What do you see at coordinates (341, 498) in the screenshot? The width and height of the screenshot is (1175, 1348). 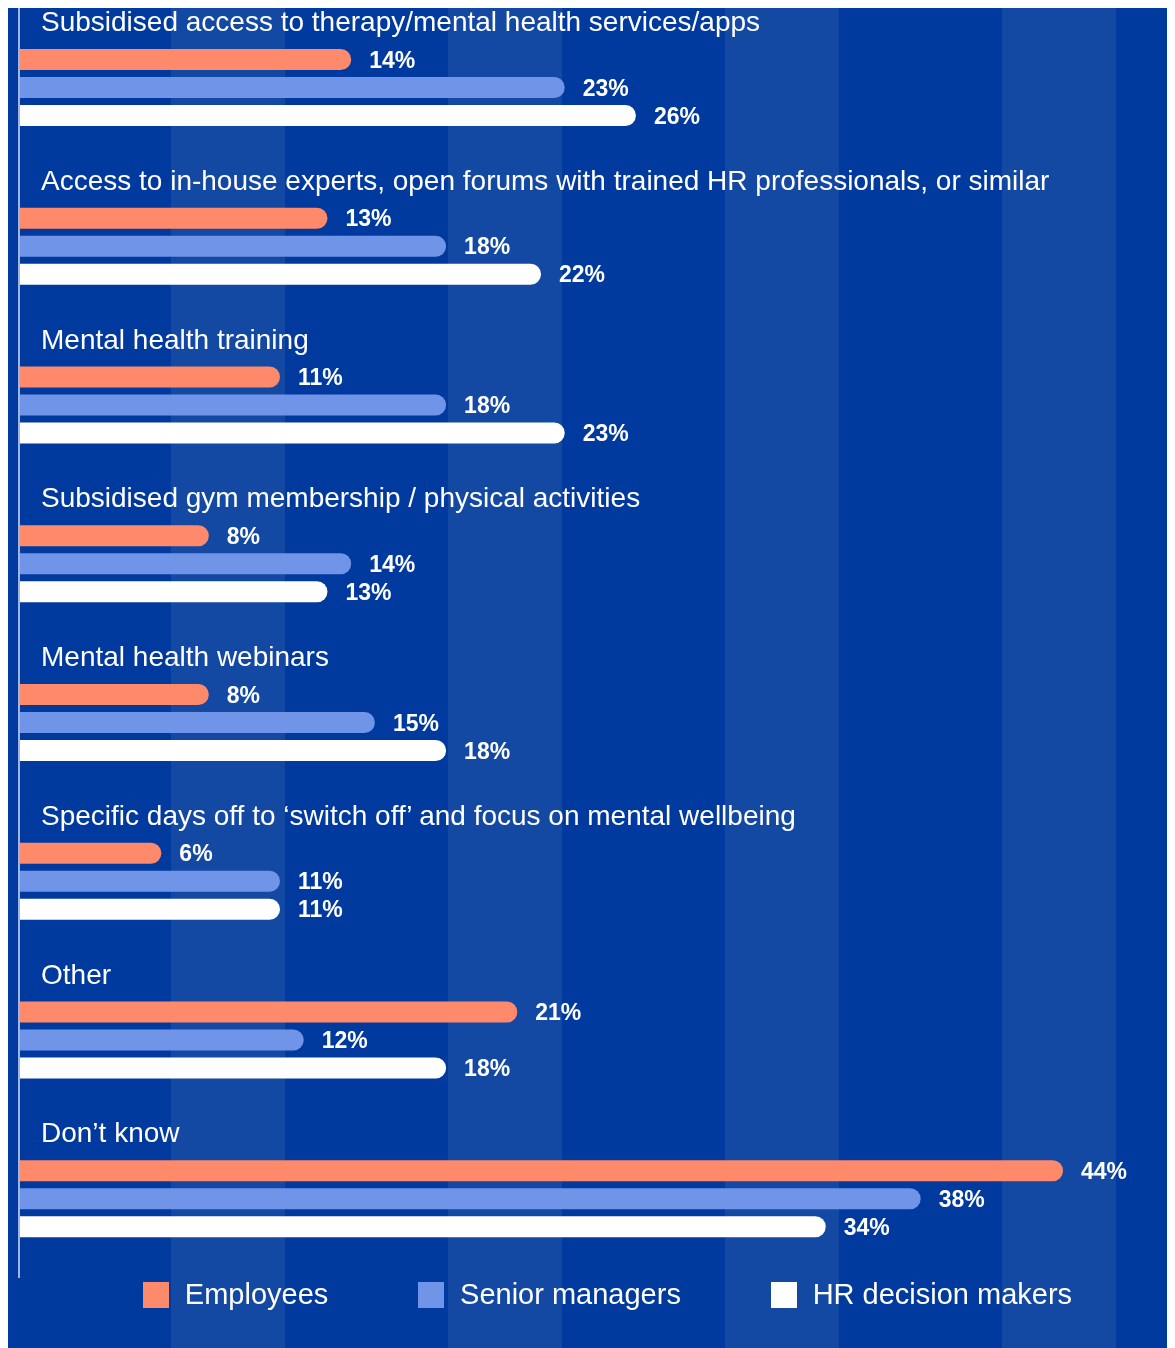 I see `y-tick-label: Subsidised gym membership / physical activities` at bounding box center [341, 498].